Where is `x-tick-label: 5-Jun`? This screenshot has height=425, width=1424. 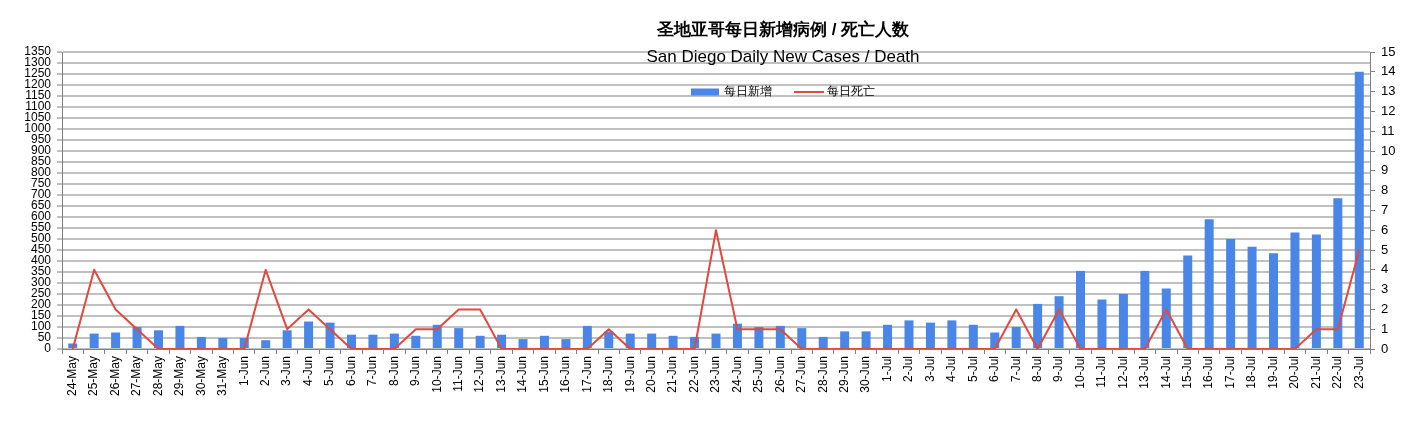 x-tick-label: 5-Jun is located at coordinates (329, 371).